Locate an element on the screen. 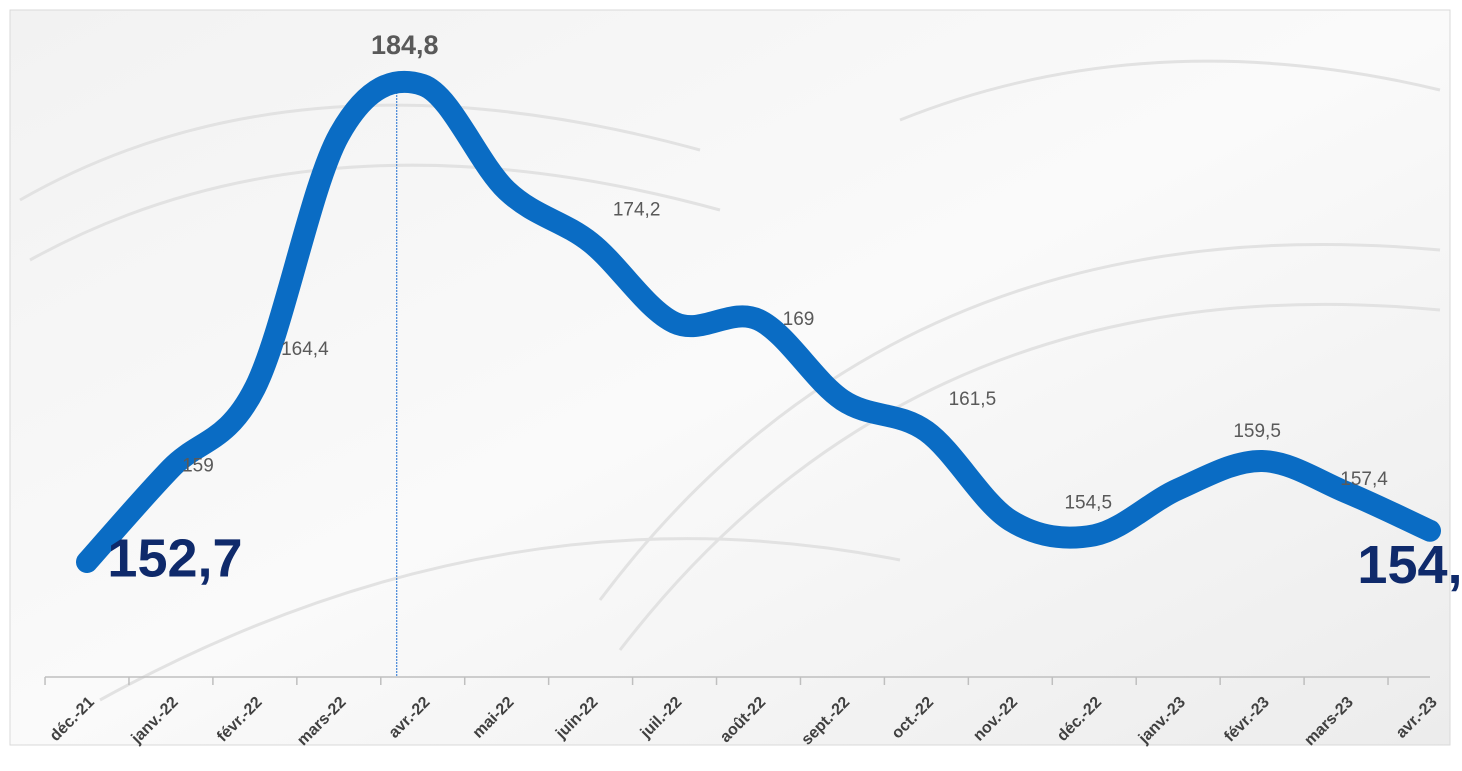 This screenshot has height=771, width=1462. data-label: 154,5 is located at coordinates (1088, 502).